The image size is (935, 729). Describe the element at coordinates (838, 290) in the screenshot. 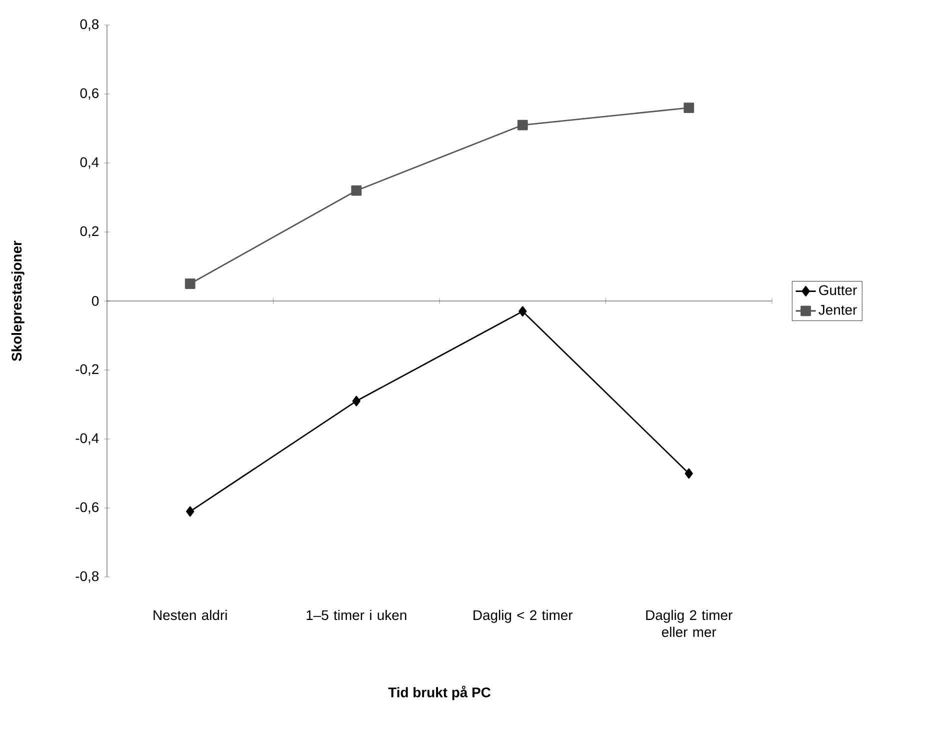

I see `legend-label: Gutter` at that location.